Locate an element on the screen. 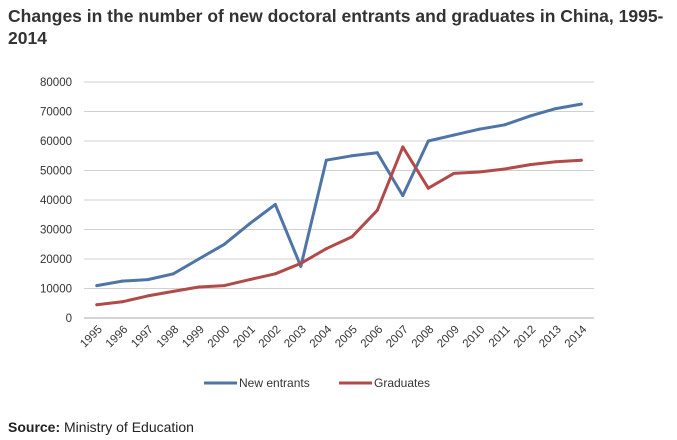  x-tick-label: 2004 is located at coordinates (321, 336).